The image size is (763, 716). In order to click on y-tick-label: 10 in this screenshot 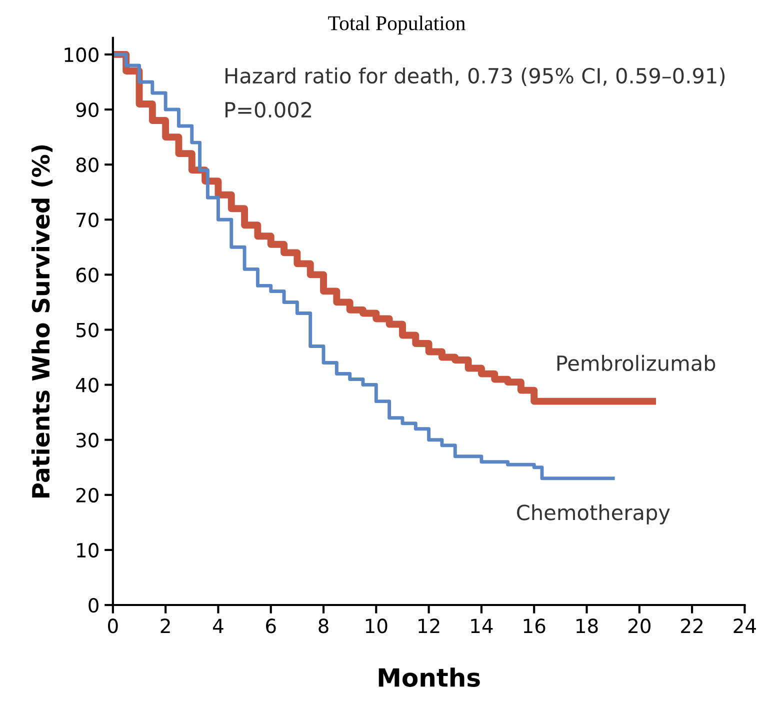, I will do `click(87, 550)`.